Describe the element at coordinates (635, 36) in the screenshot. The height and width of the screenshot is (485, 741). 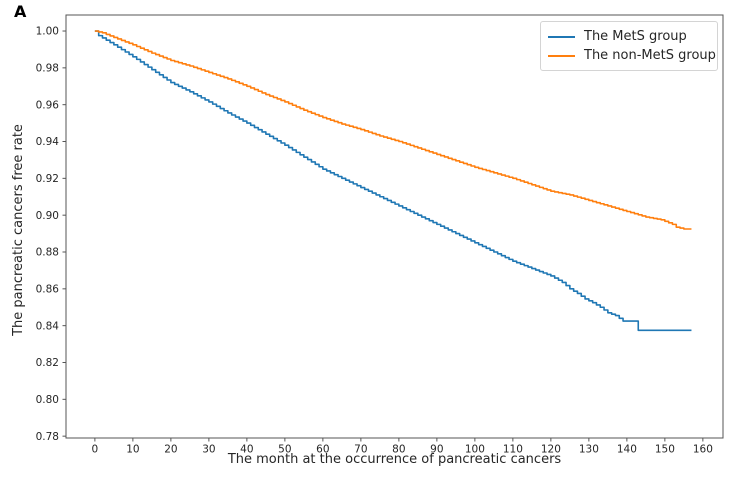
I see `legend-label: The MetS group` at that location.